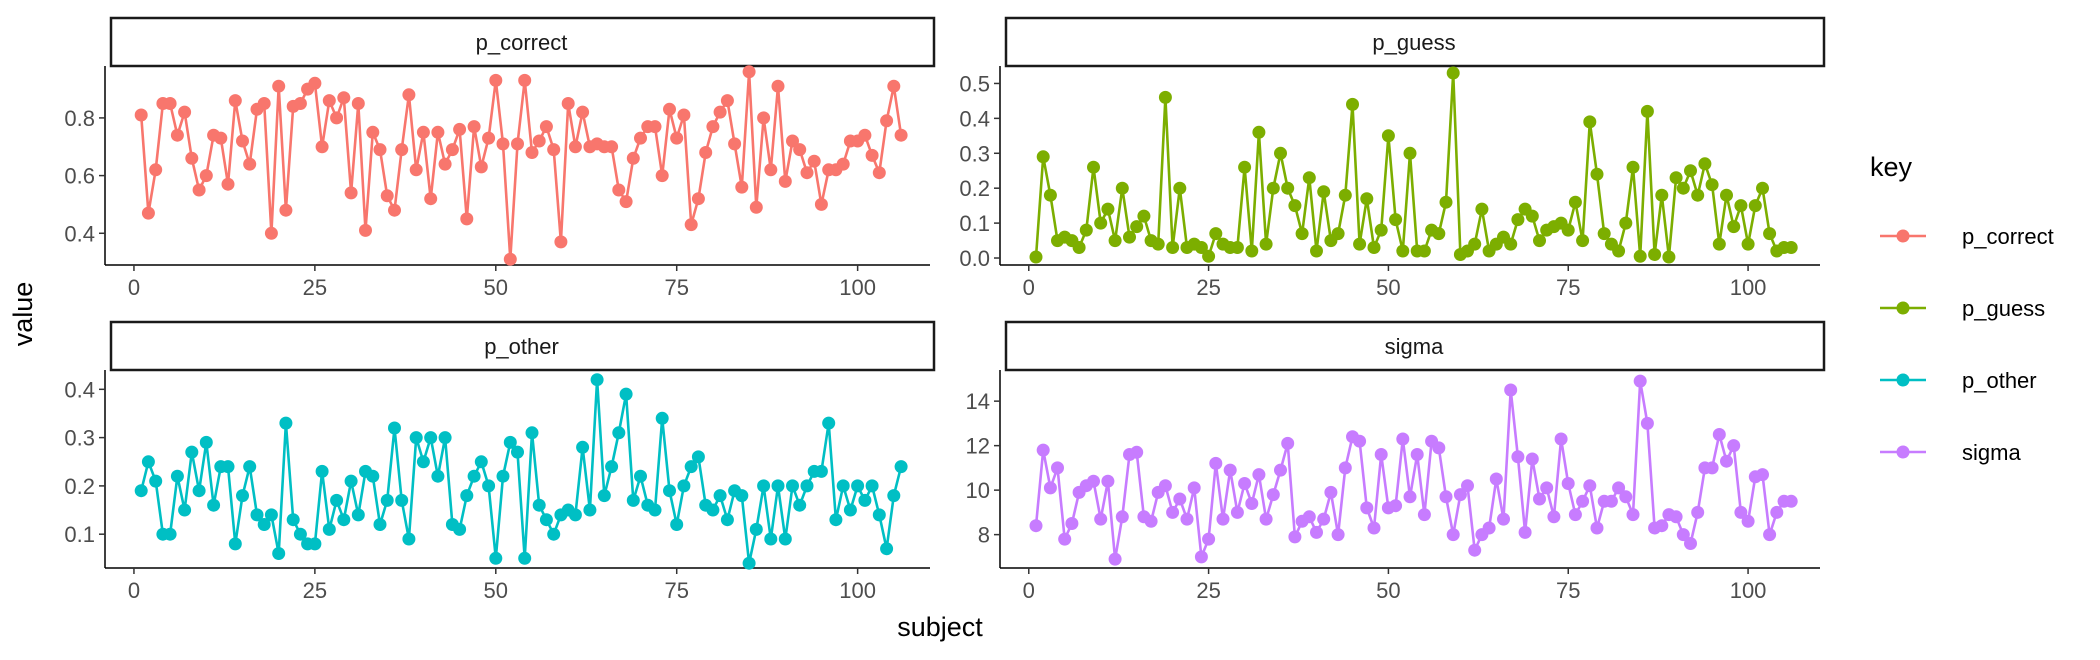 The height and width of the screenshot is (660, 2100). What do you see at coordinates (79, 118) in the screenshot?
I see `y-tick-label: 0.8` at bounding box center [79, 118].